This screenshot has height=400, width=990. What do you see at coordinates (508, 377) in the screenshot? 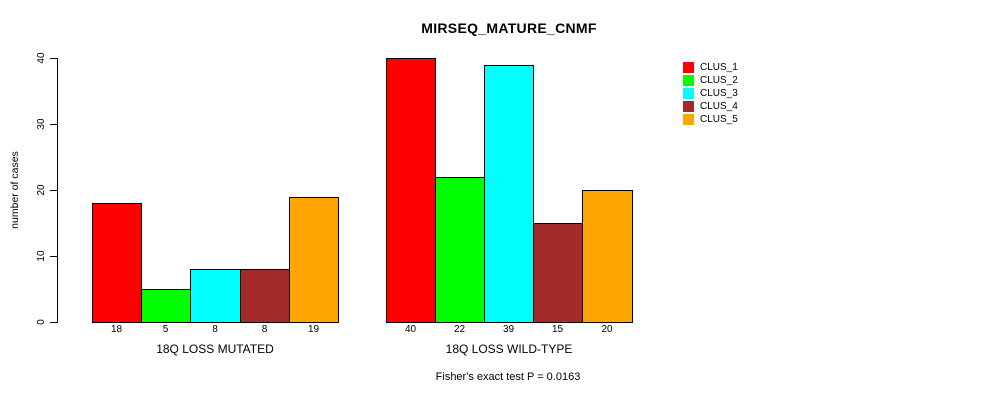
I see `caption-fisher-test: Fisher's exact test P = 0.0163` at bounding box center [508, 377].